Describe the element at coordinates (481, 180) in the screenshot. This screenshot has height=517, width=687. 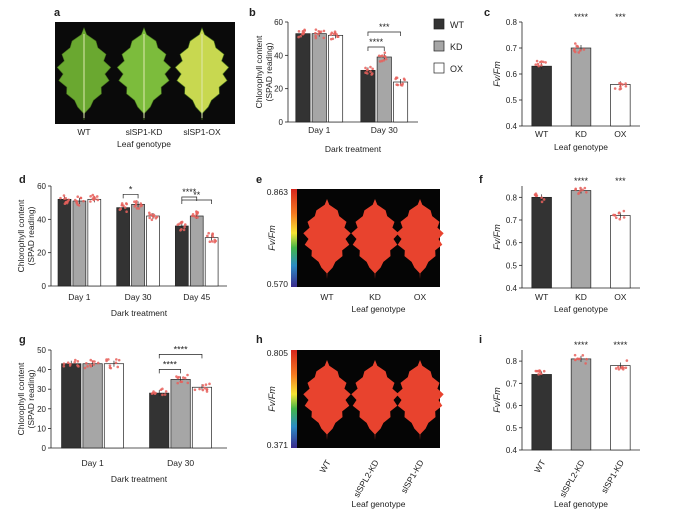
I see `panel-letter-f: f` at that location.